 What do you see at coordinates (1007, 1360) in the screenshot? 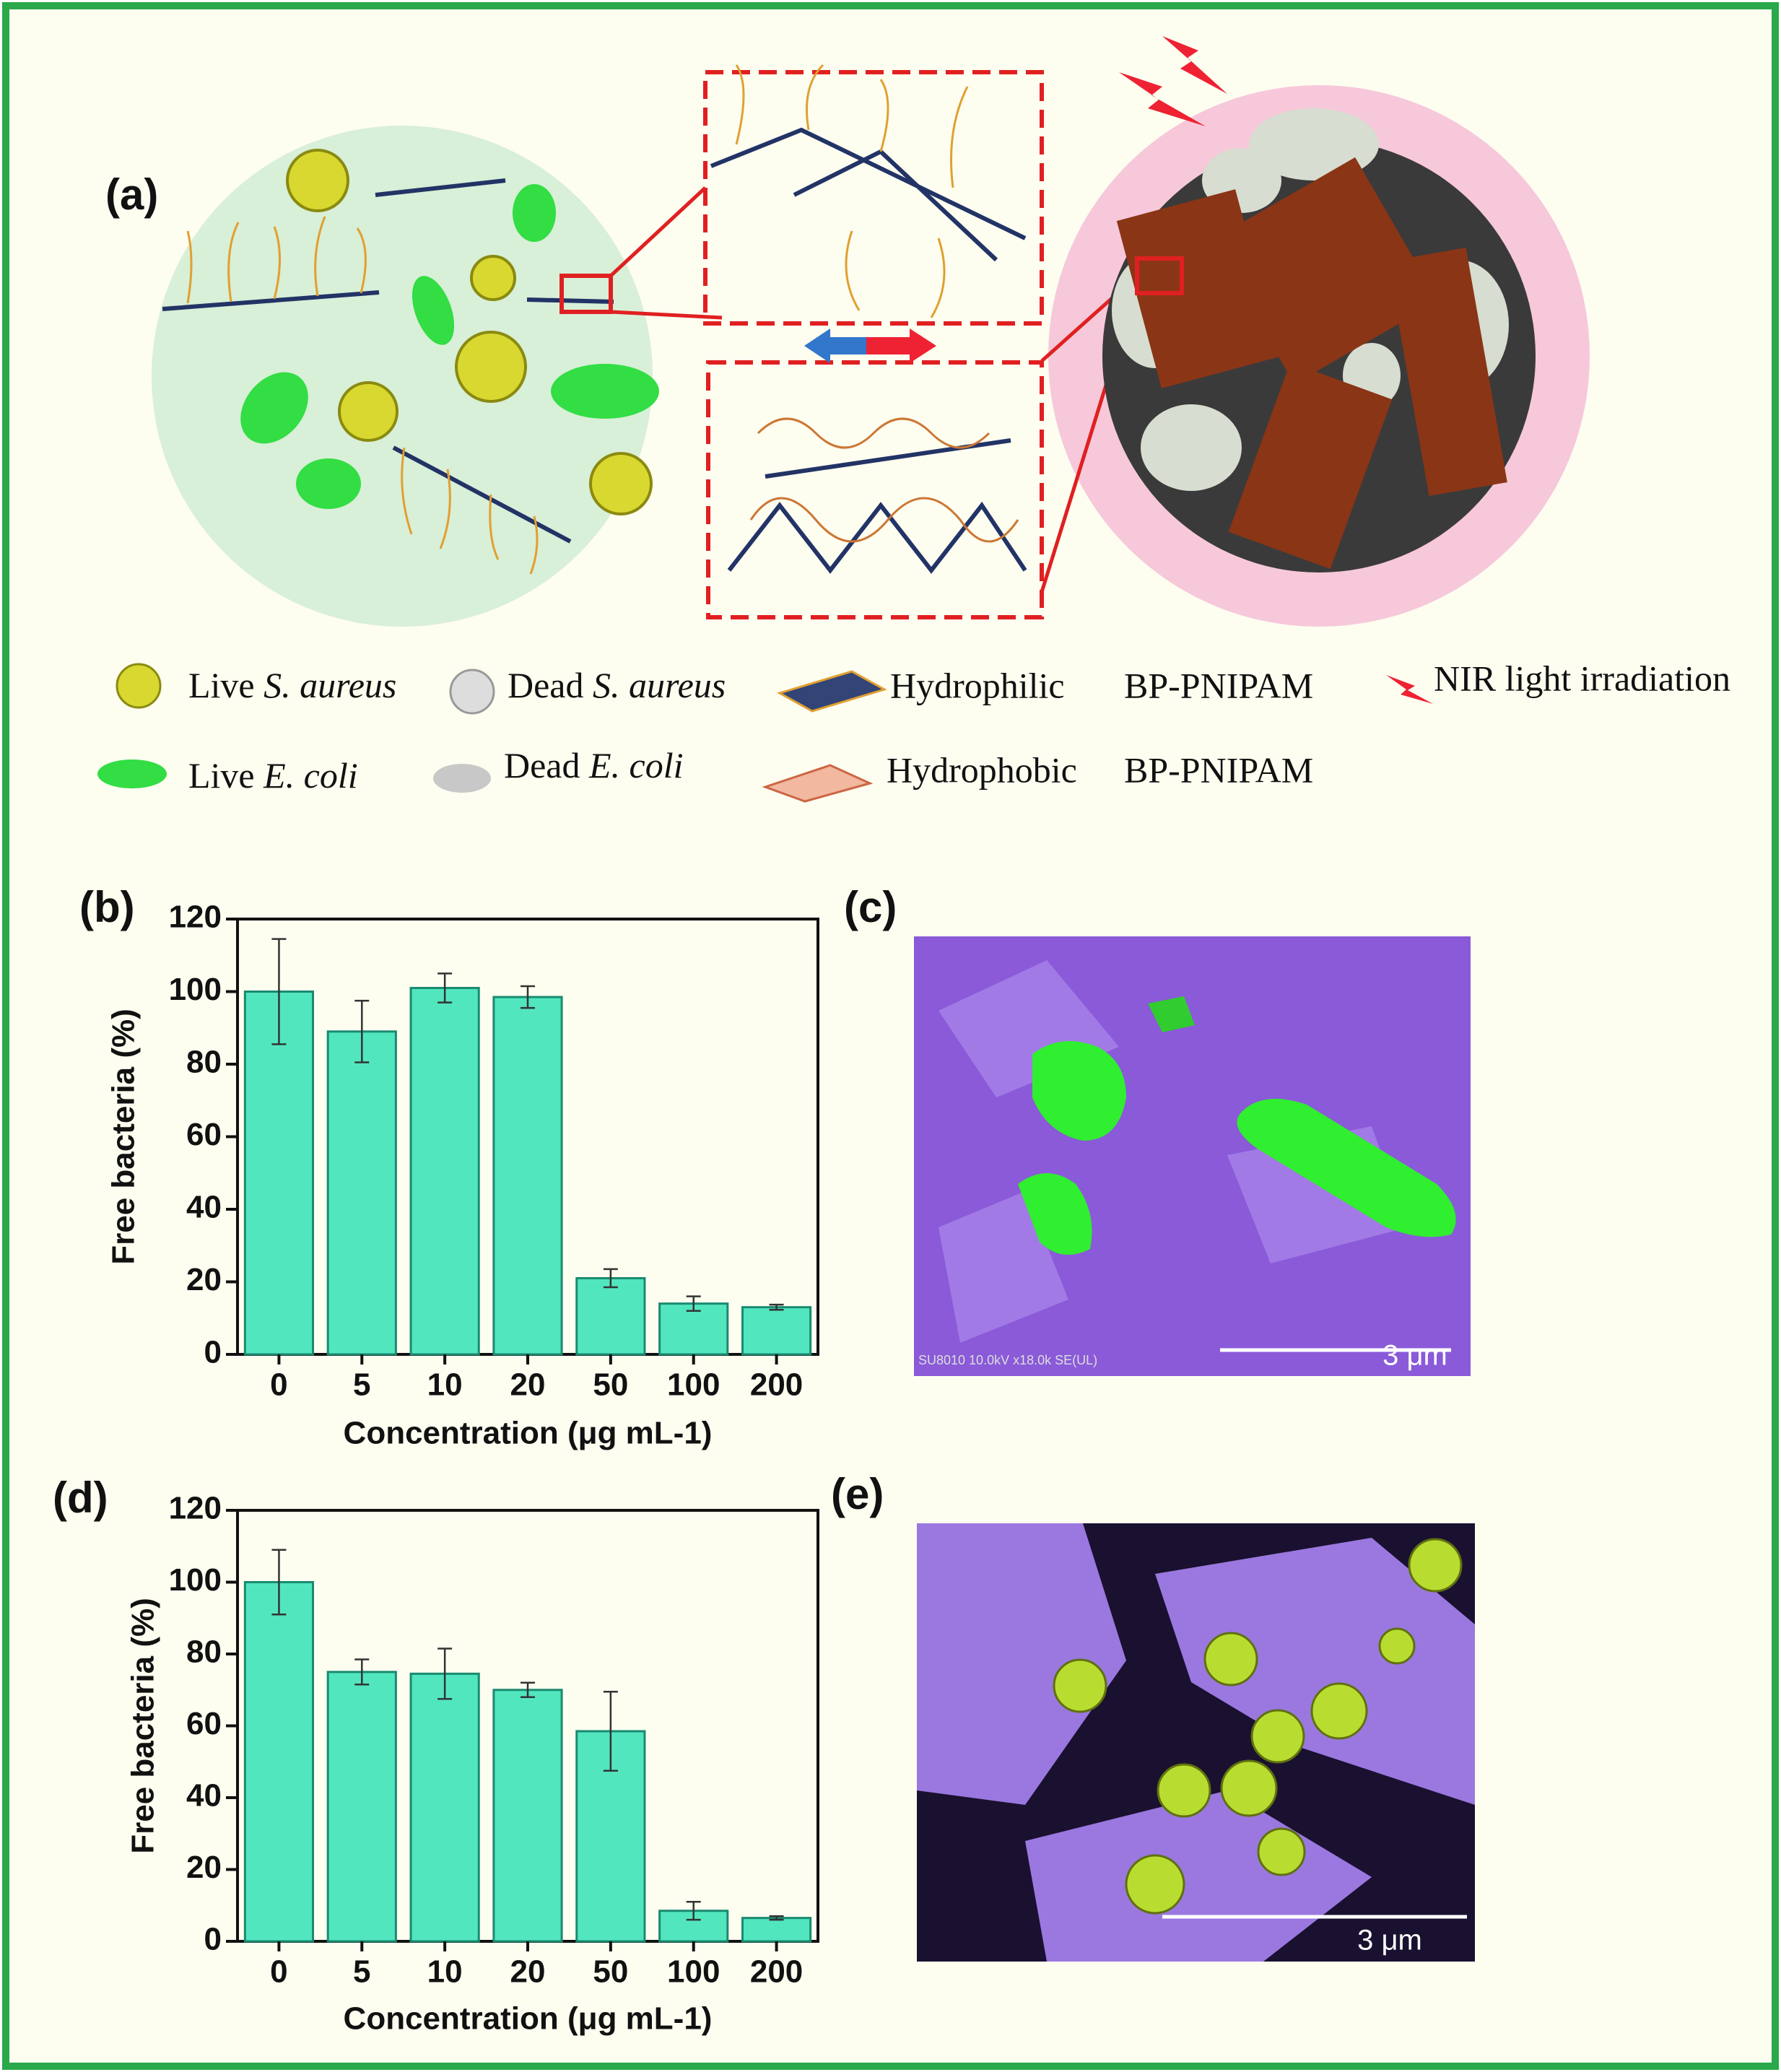
I see `sem-info: SU8010 10.0kV x18.0k SE(UL)` at bounding box center [1007, 1360].